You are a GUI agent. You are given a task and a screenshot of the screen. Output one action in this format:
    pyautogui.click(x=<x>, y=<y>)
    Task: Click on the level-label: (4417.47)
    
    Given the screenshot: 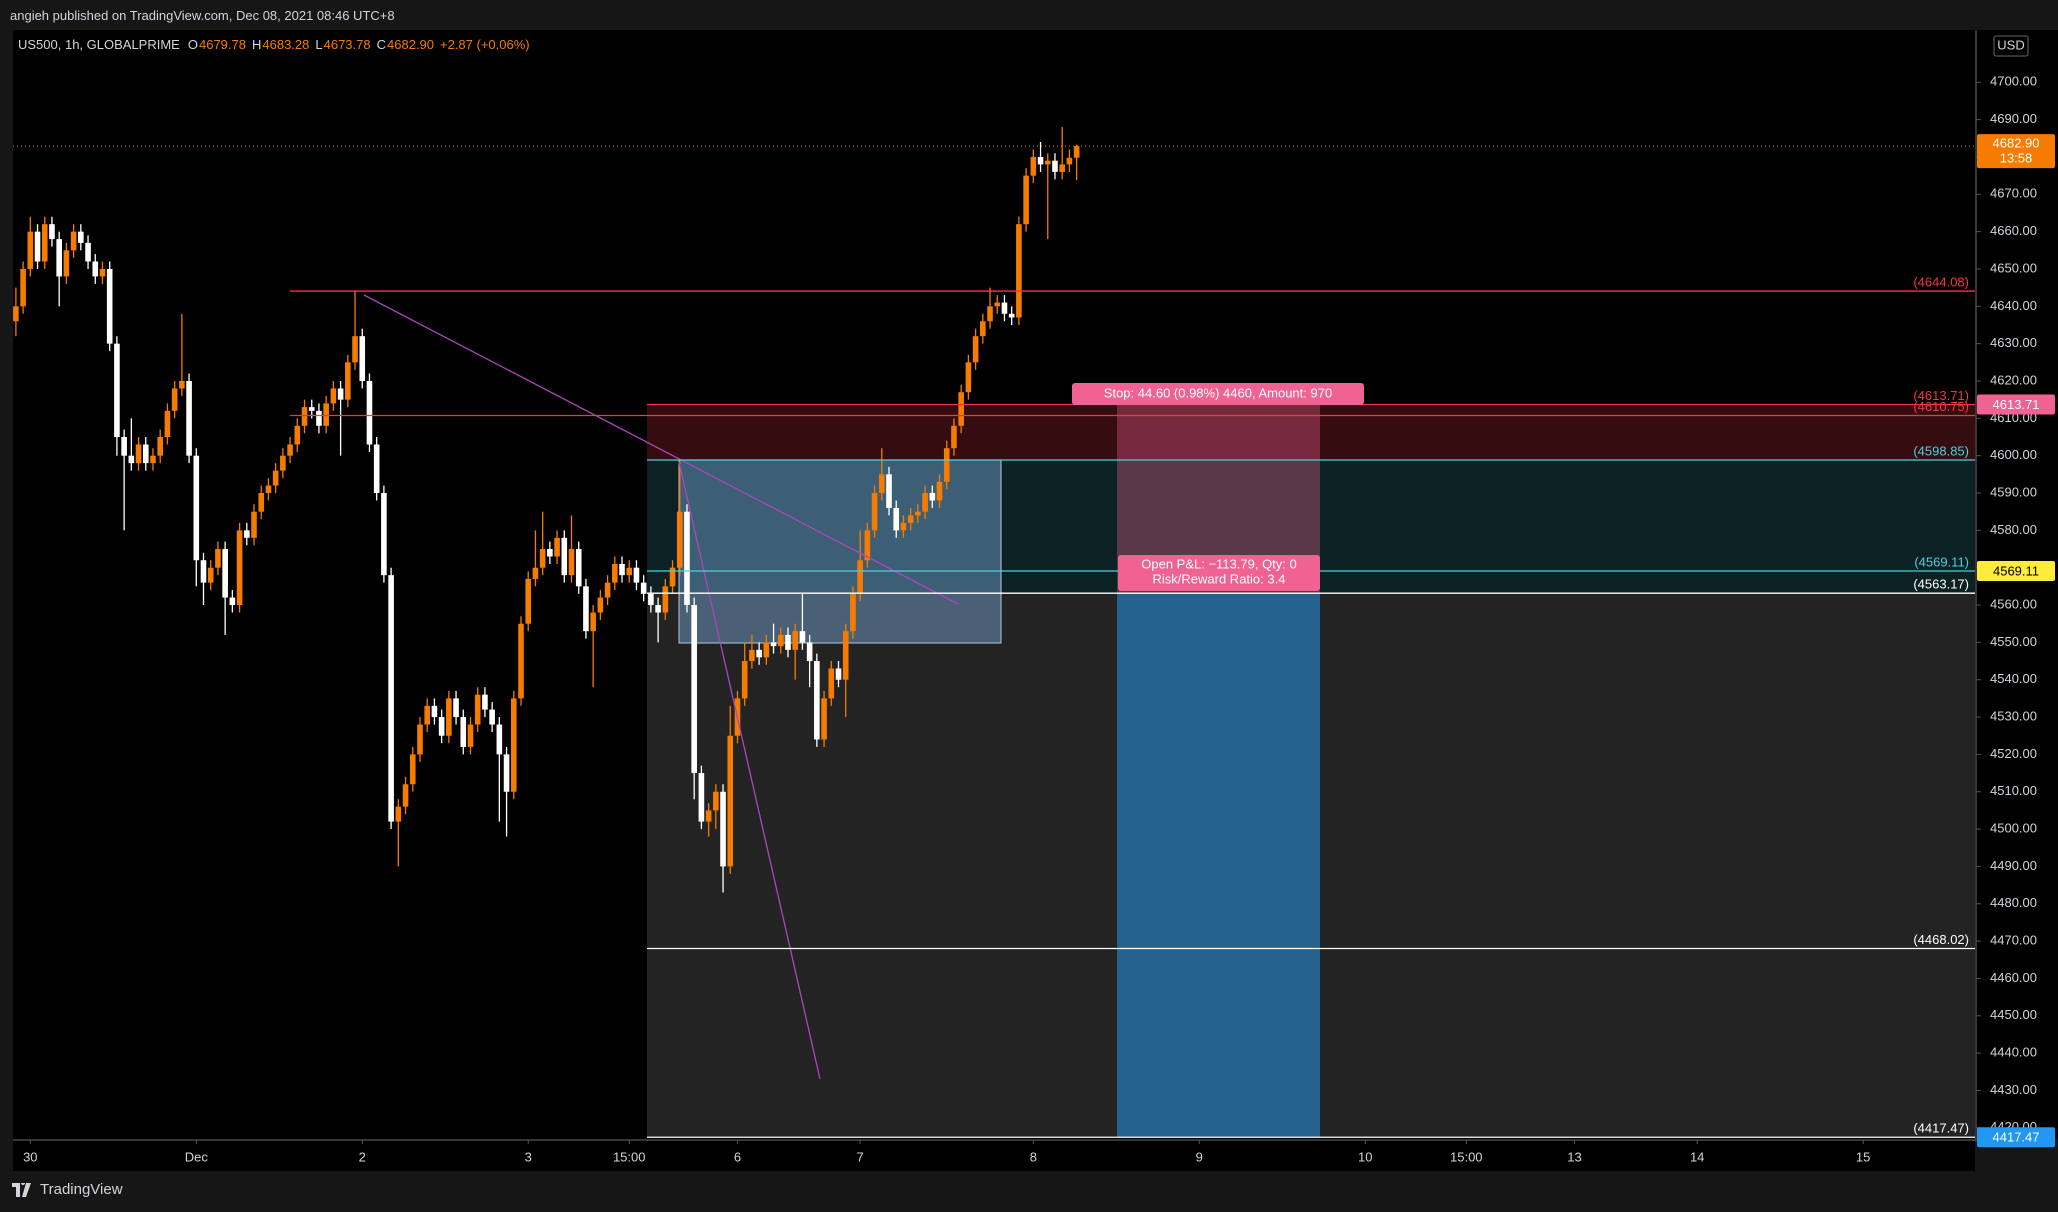 What is the action you would take?
    pyautogui.click(x=1941, y=1128)
    